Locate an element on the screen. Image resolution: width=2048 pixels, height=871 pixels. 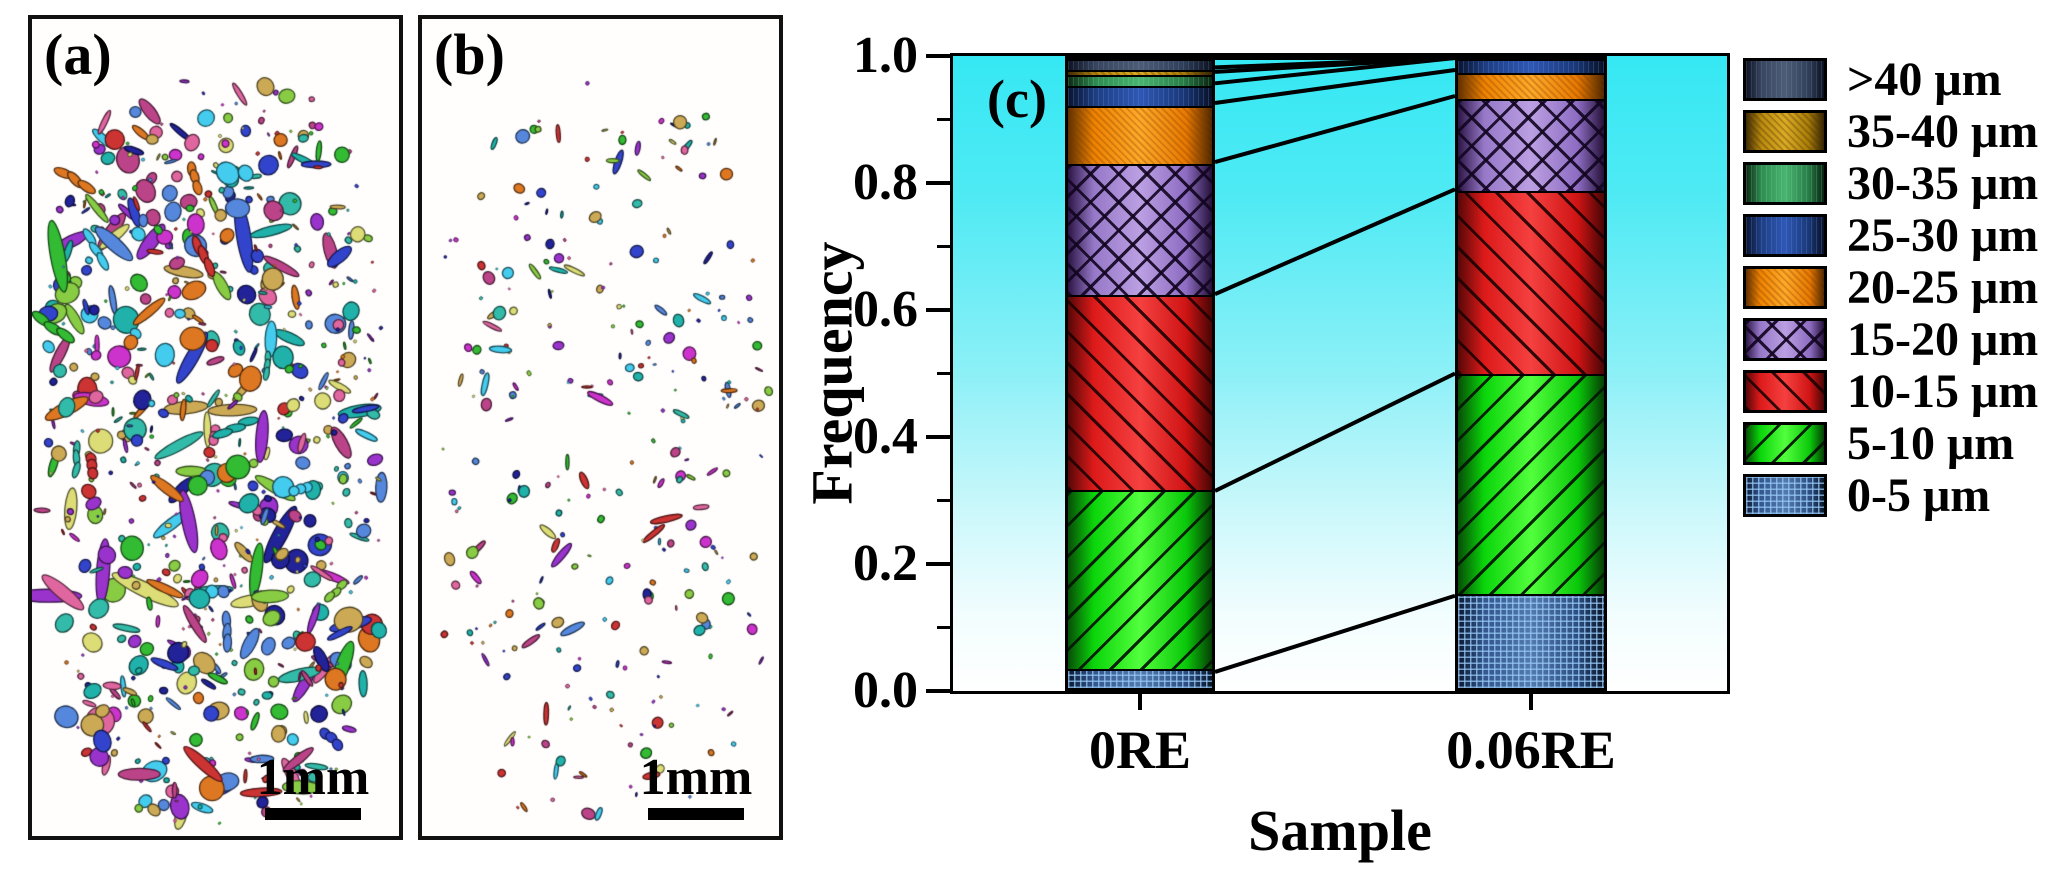
legend-item: 20-25 μm is located at coordinates (1890, 287).